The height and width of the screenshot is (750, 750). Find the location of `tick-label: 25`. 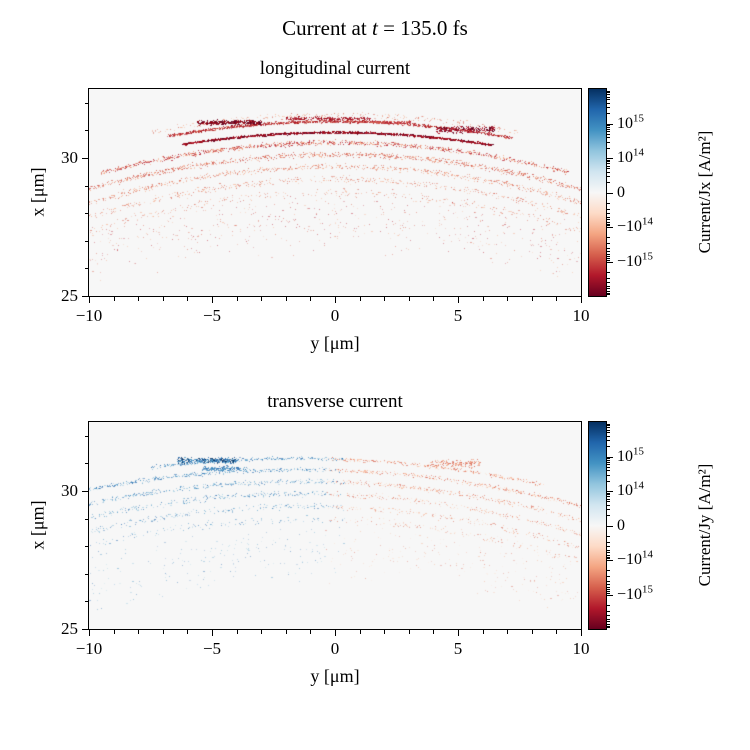

tick-label: 25 is located at coordinates (69, 628).